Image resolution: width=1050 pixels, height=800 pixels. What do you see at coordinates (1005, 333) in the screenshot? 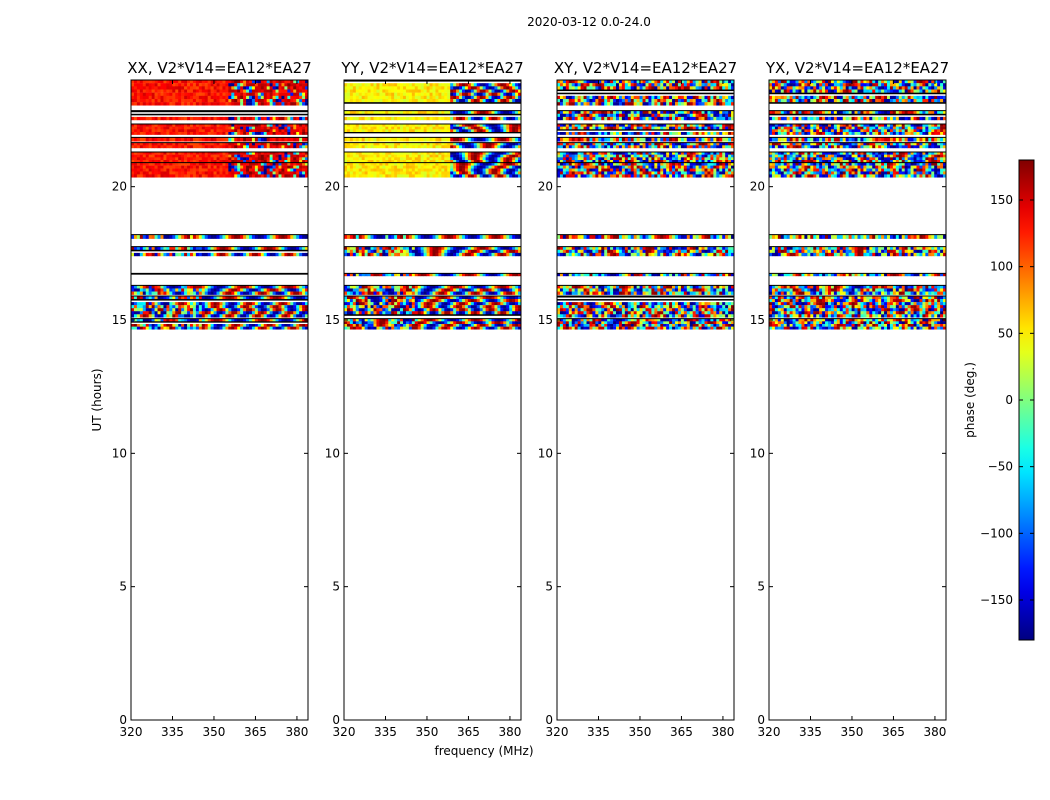
I see `colorbar-tick-label: 50` at bounding box center [1005, 333].